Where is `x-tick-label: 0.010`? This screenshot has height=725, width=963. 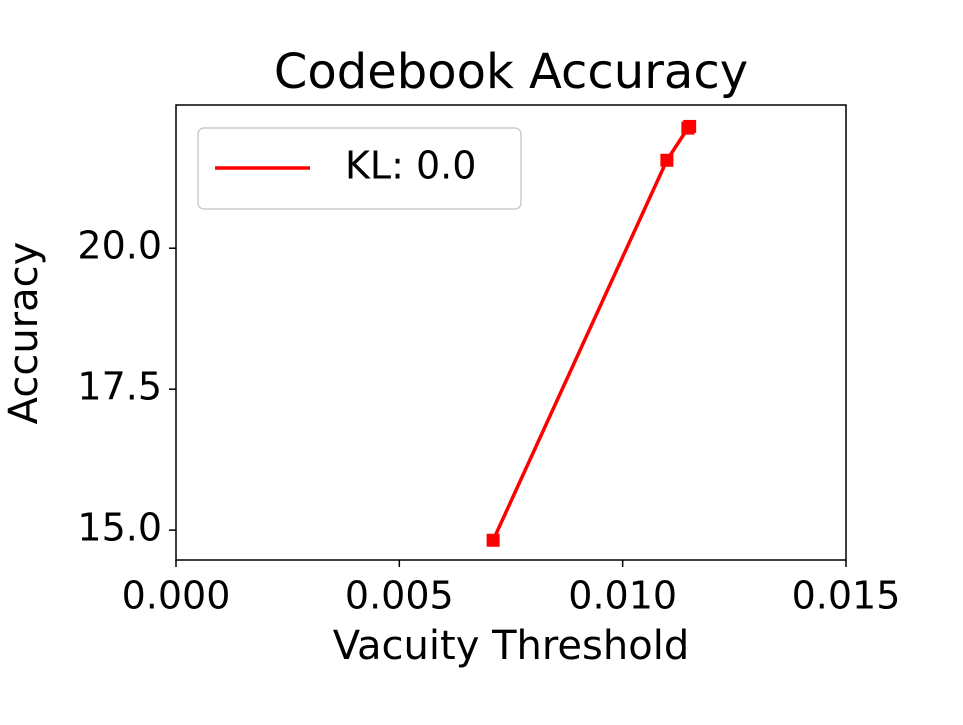
x-tick-label: 0.010 is located at coordinates (622, 596).